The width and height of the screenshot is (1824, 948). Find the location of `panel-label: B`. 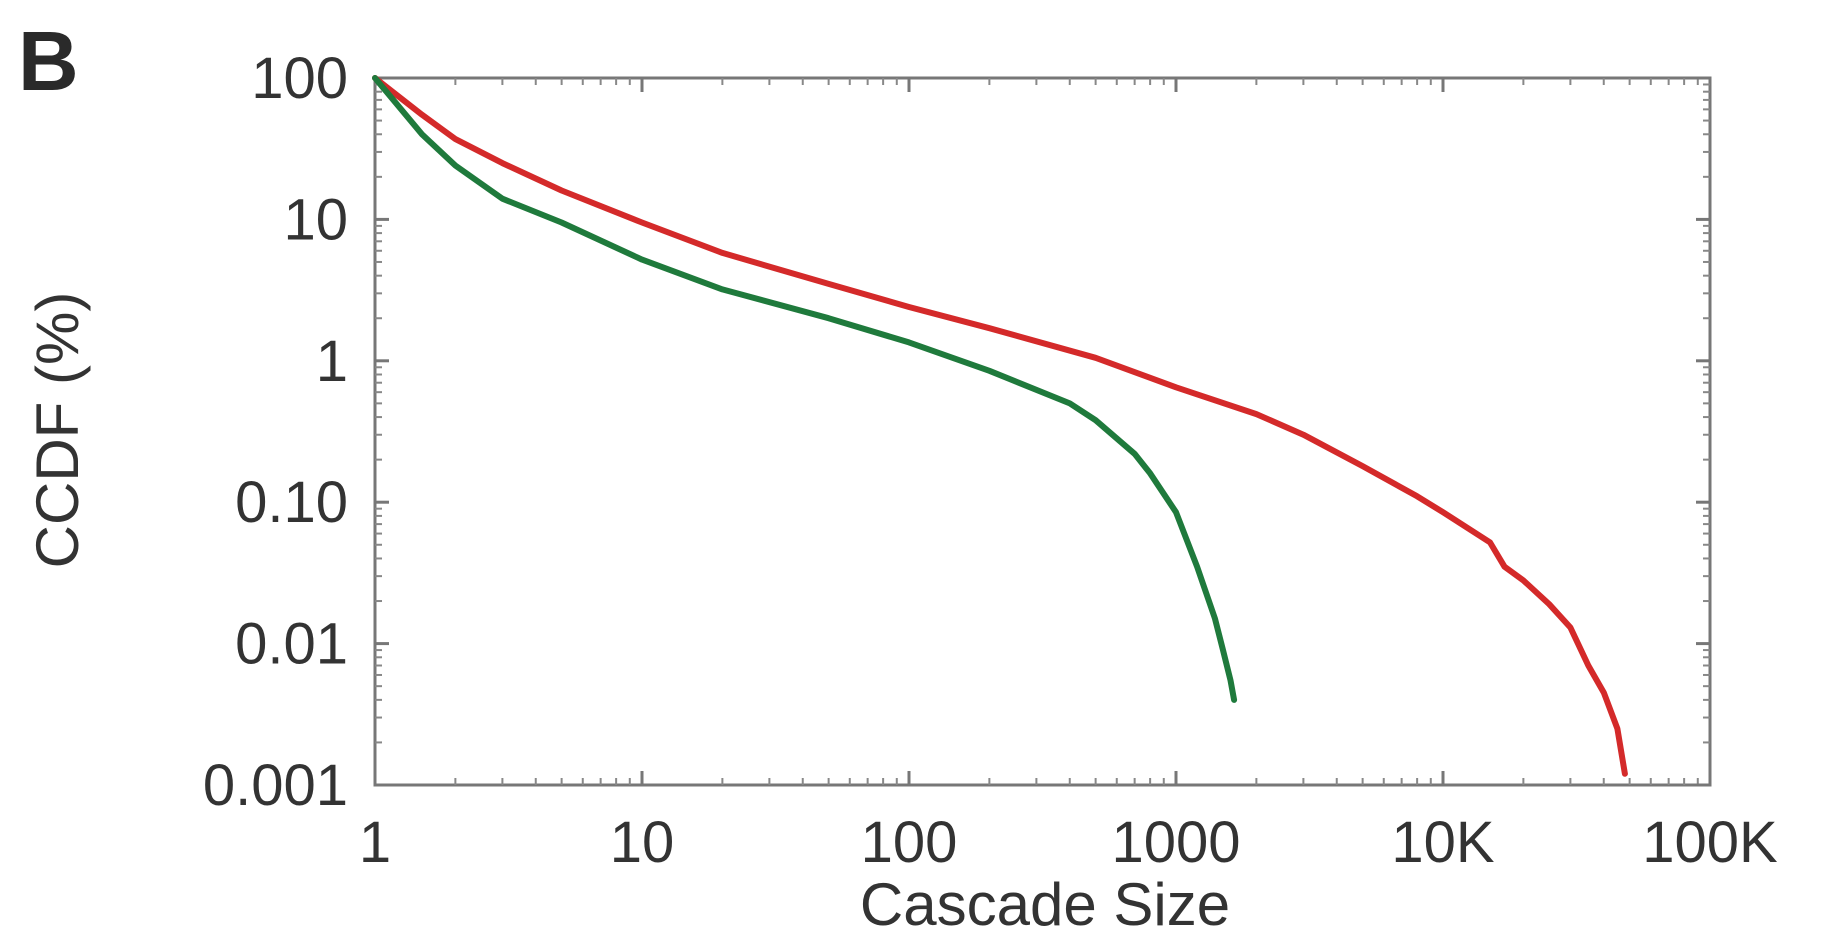

panel-label: B is located at coordinates (48, 61).